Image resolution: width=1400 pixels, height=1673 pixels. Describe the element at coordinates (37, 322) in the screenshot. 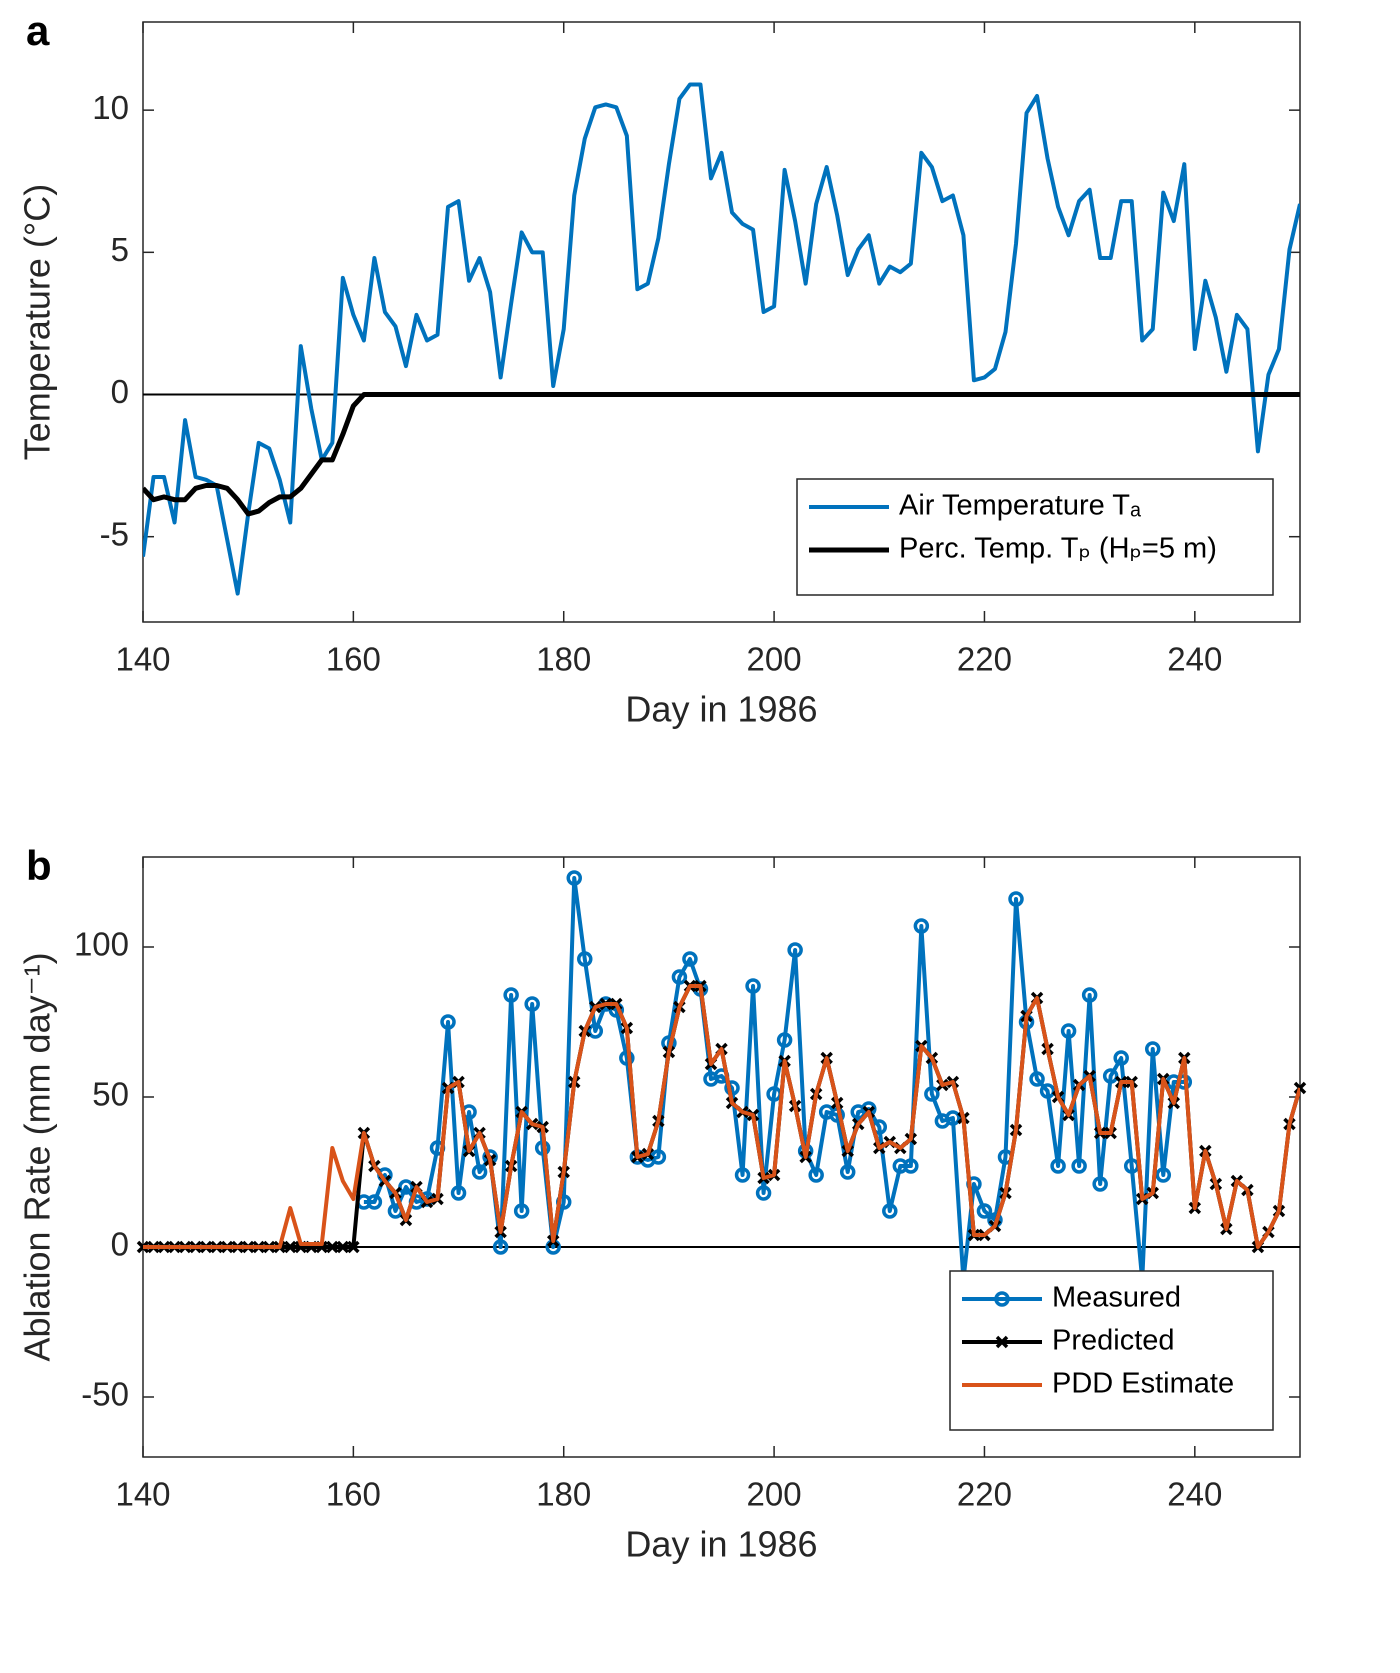

I see `y-axis-label: Temperature (°C)` at that location.